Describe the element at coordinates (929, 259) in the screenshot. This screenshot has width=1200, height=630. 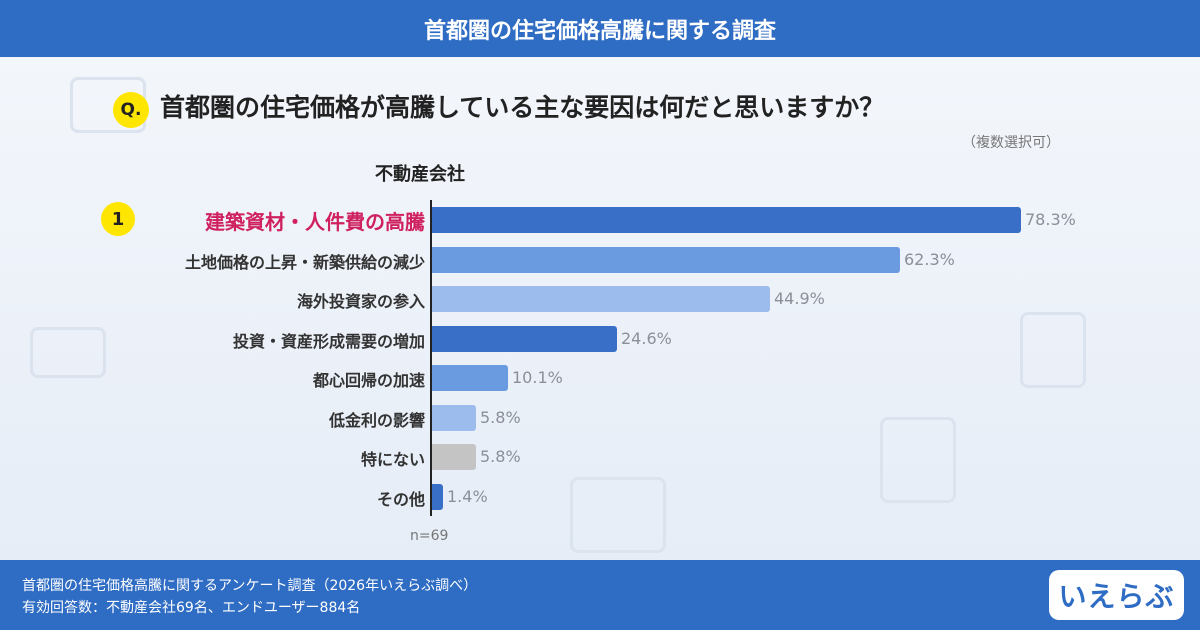
I see `bar-value-label: 62.3%` at that location.